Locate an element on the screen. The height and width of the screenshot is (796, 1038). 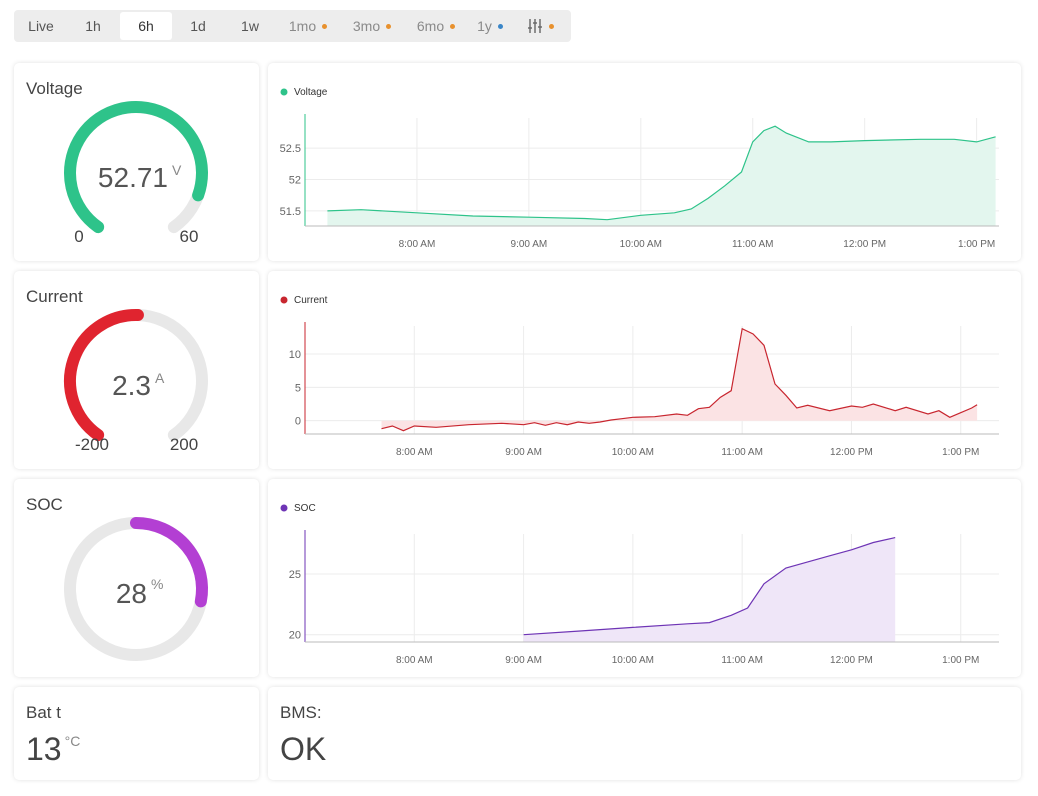
y-tick-label: 52.5 is located at coordinates (290, 149).